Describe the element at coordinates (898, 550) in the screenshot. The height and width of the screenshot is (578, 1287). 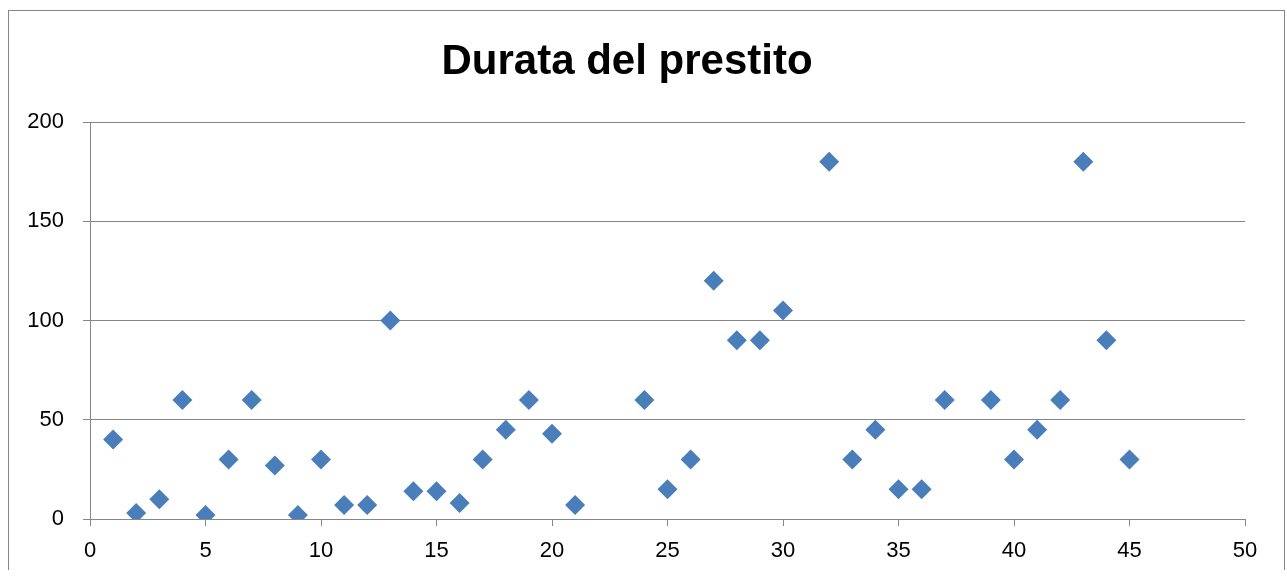
I see `x-tick-label: 35` at that location.